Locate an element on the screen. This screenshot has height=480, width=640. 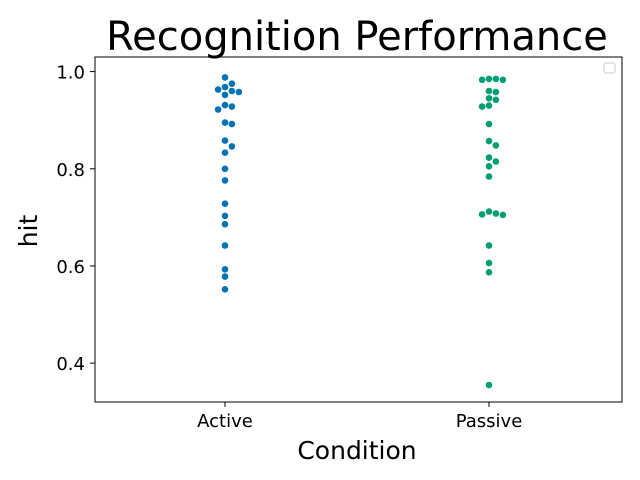
x-axis-label: Condition is located at coordinates (356, 450).